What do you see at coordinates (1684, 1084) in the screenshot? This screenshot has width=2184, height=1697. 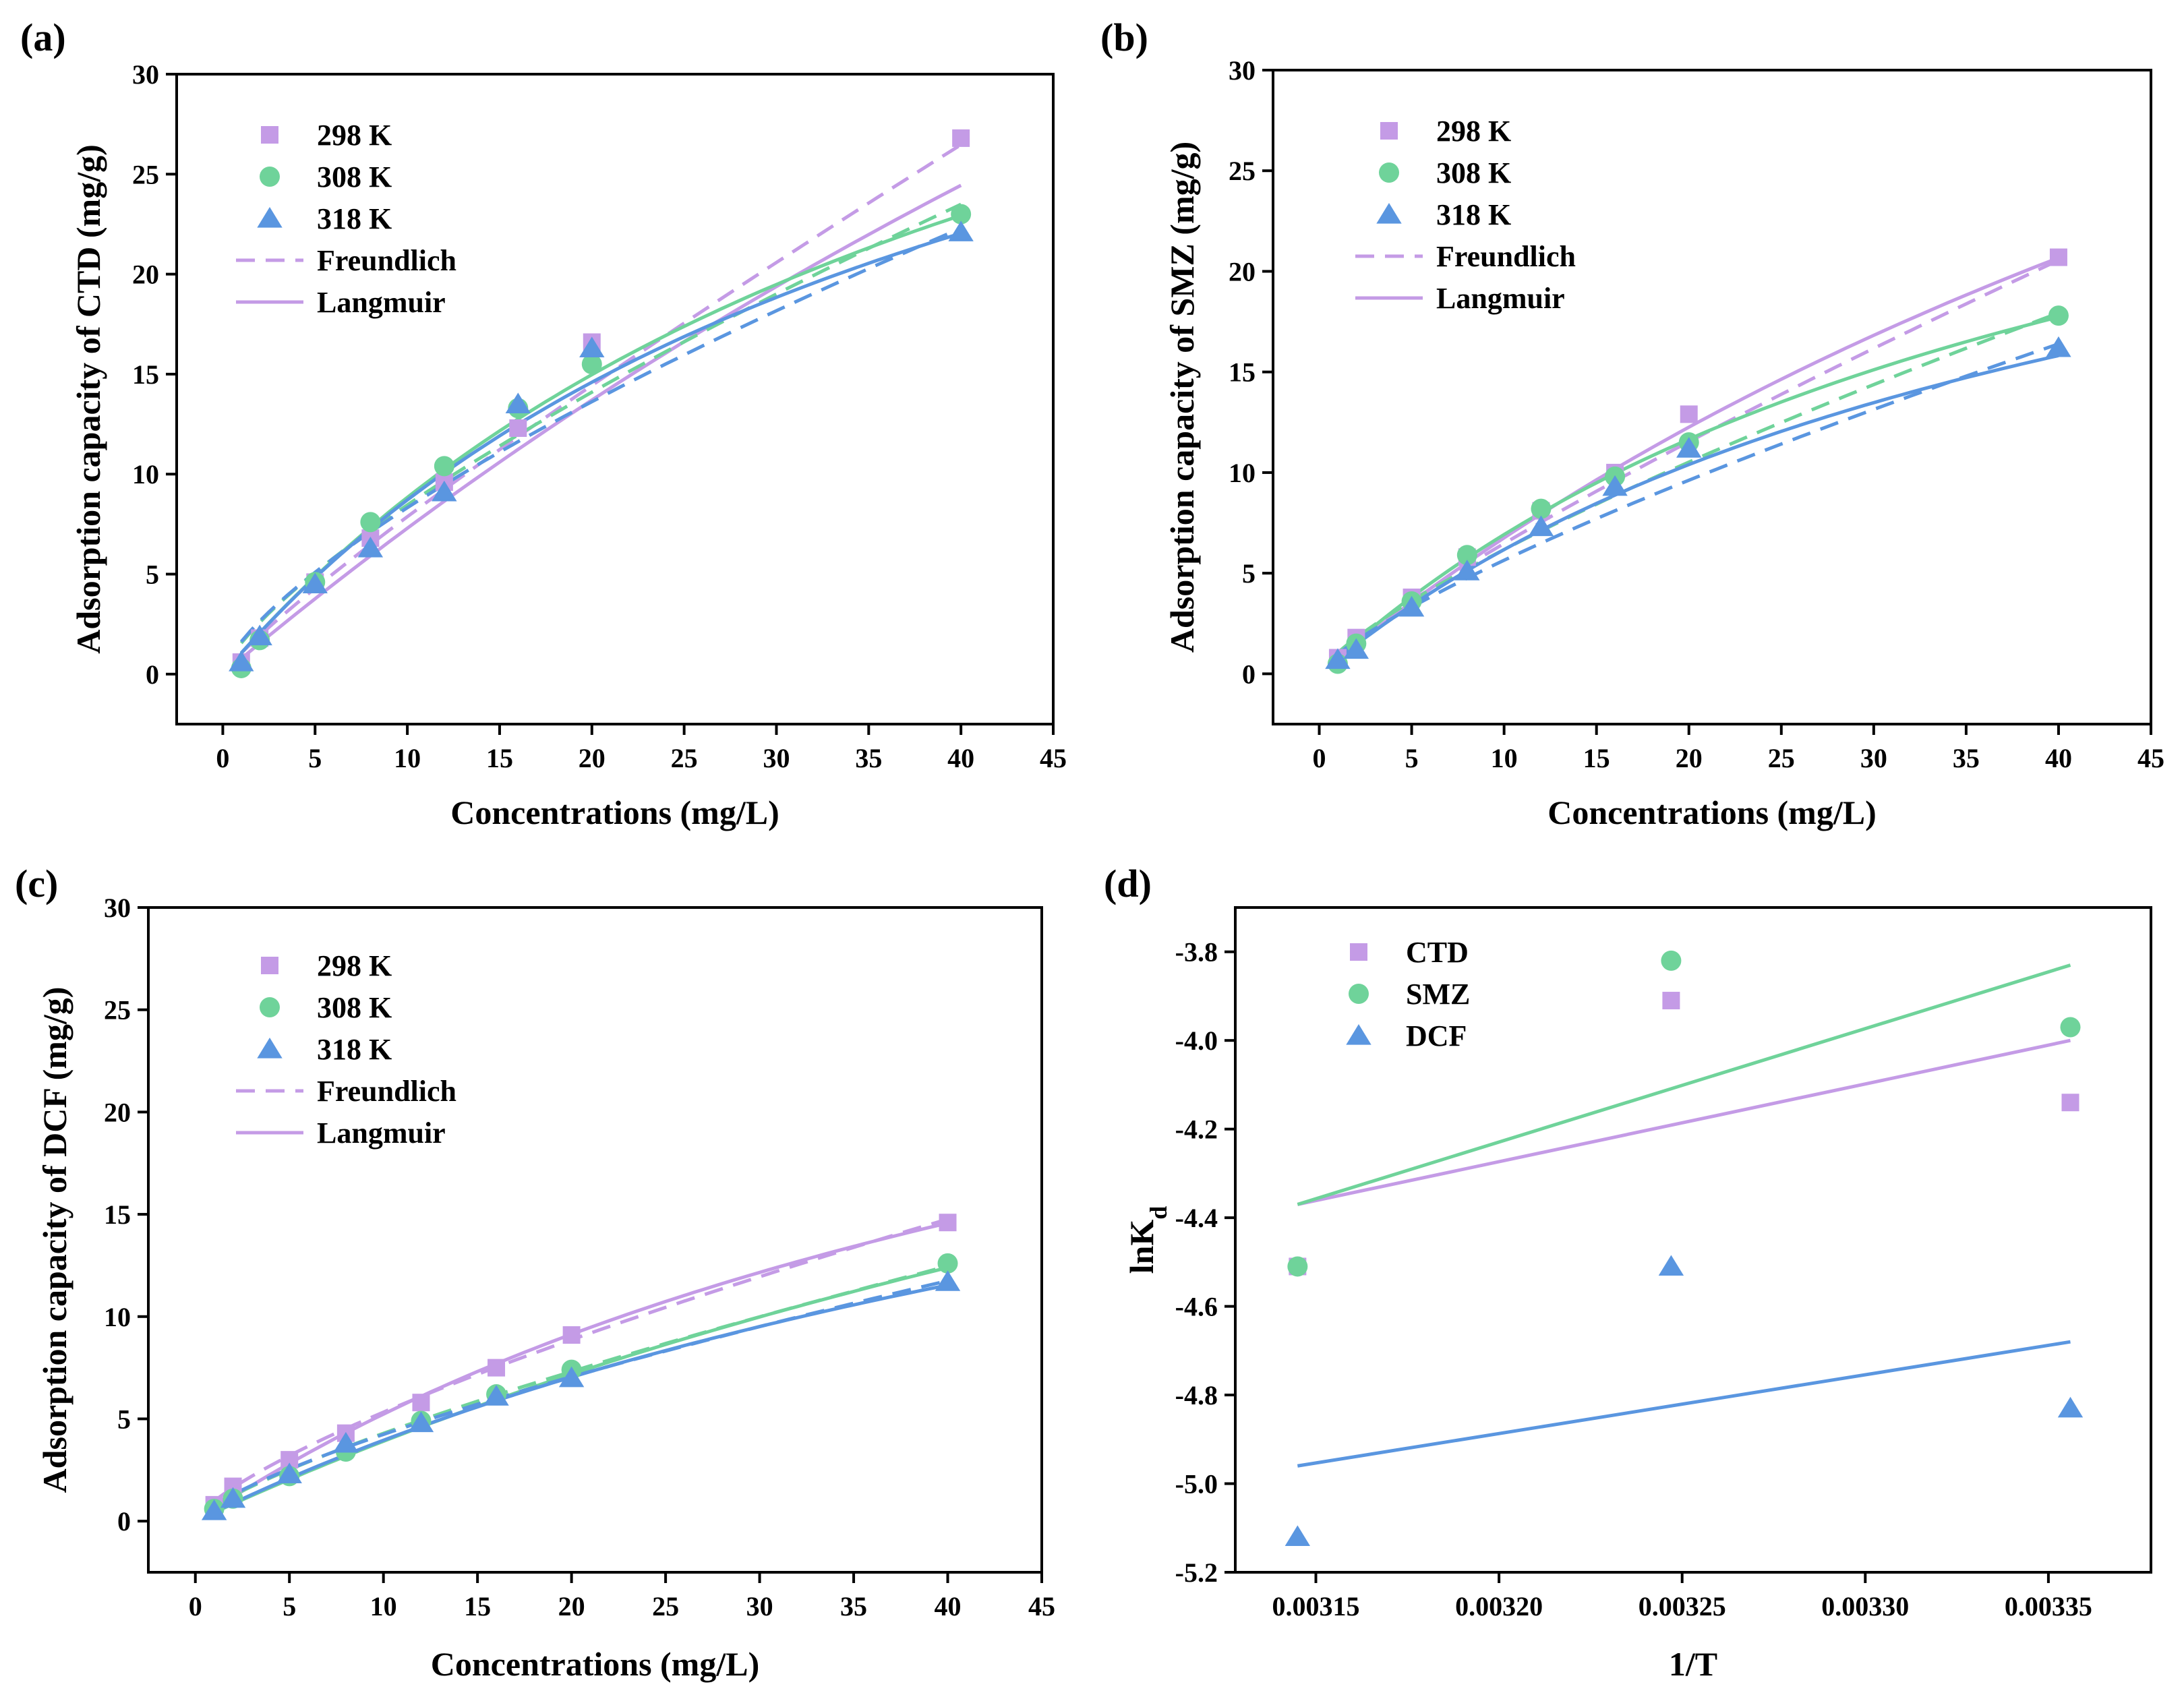 I see `fit-line-SMZ` at bounding box center [1684, 1084].